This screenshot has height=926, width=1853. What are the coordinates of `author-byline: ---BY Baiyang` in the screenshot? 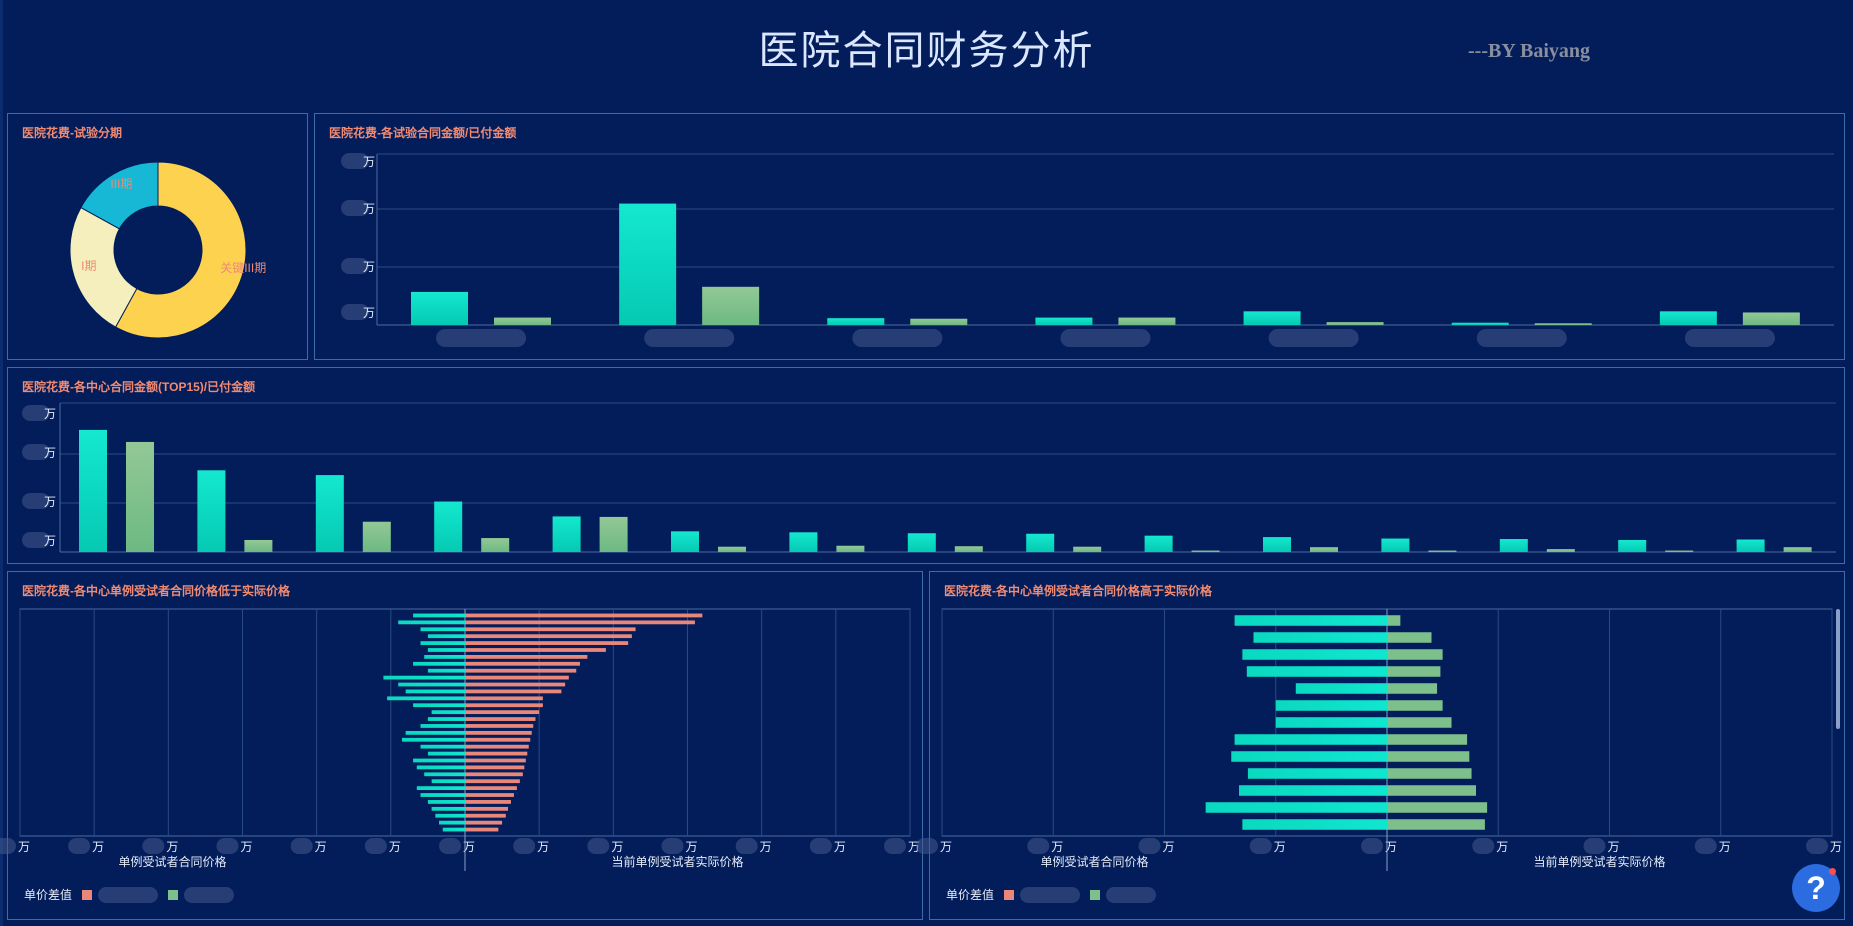 It's located at (1529, 51).